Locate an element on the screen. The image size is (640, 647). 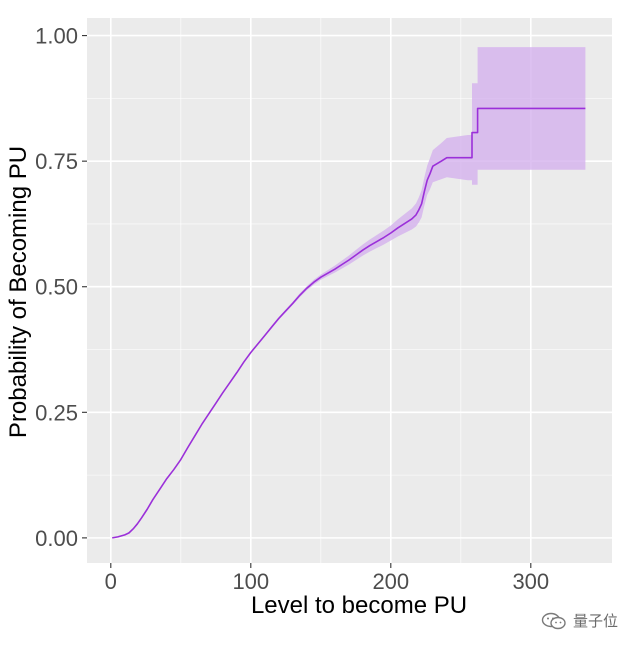
watermark: 量子位 is located at coordinates (579, 620).